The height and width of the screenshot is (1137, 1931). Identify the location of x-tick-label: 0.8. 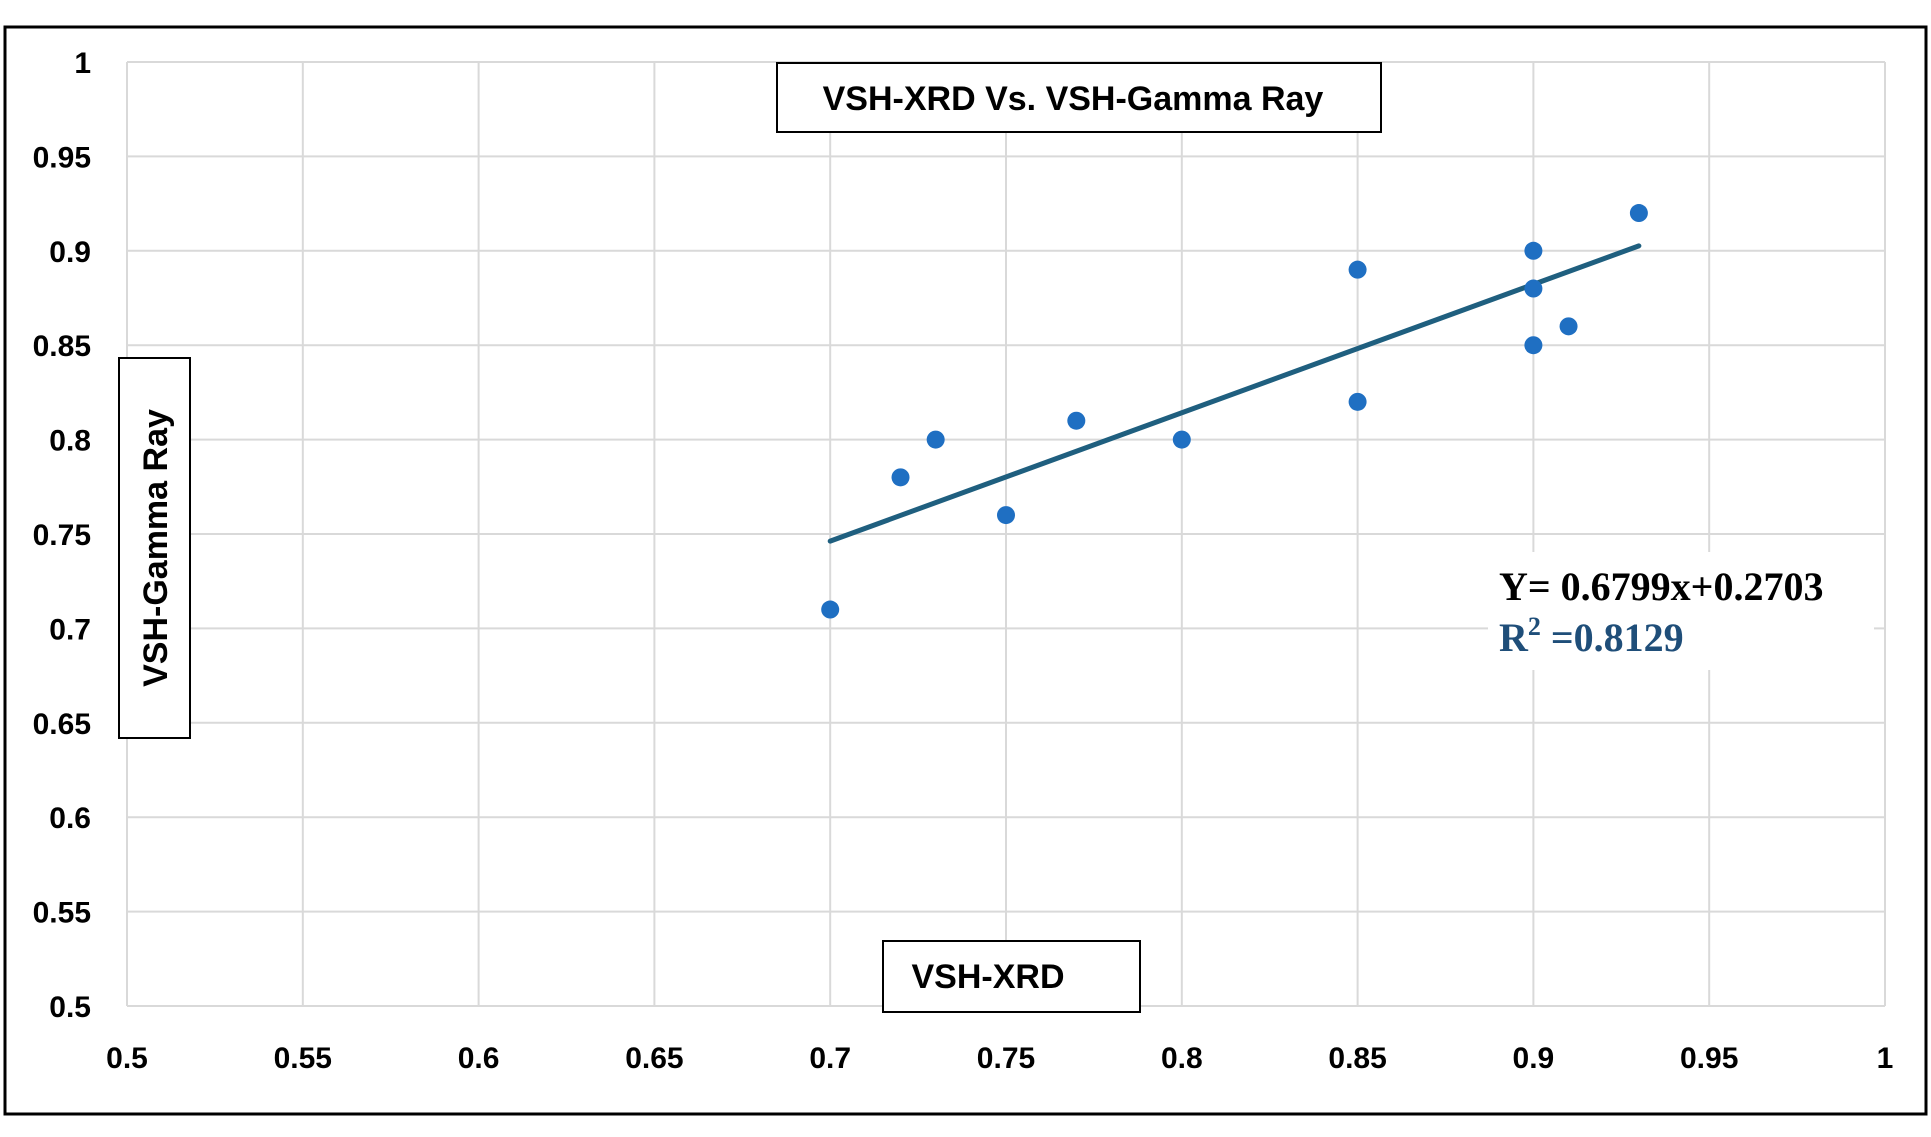
(1182, 1058).